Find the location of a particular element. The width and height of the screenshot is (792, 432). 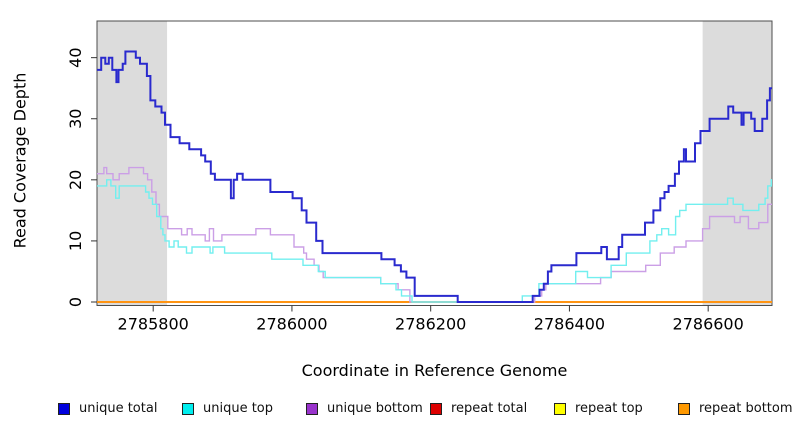

legend-label-unique-top: unique top is located at coordinates (238, 408).